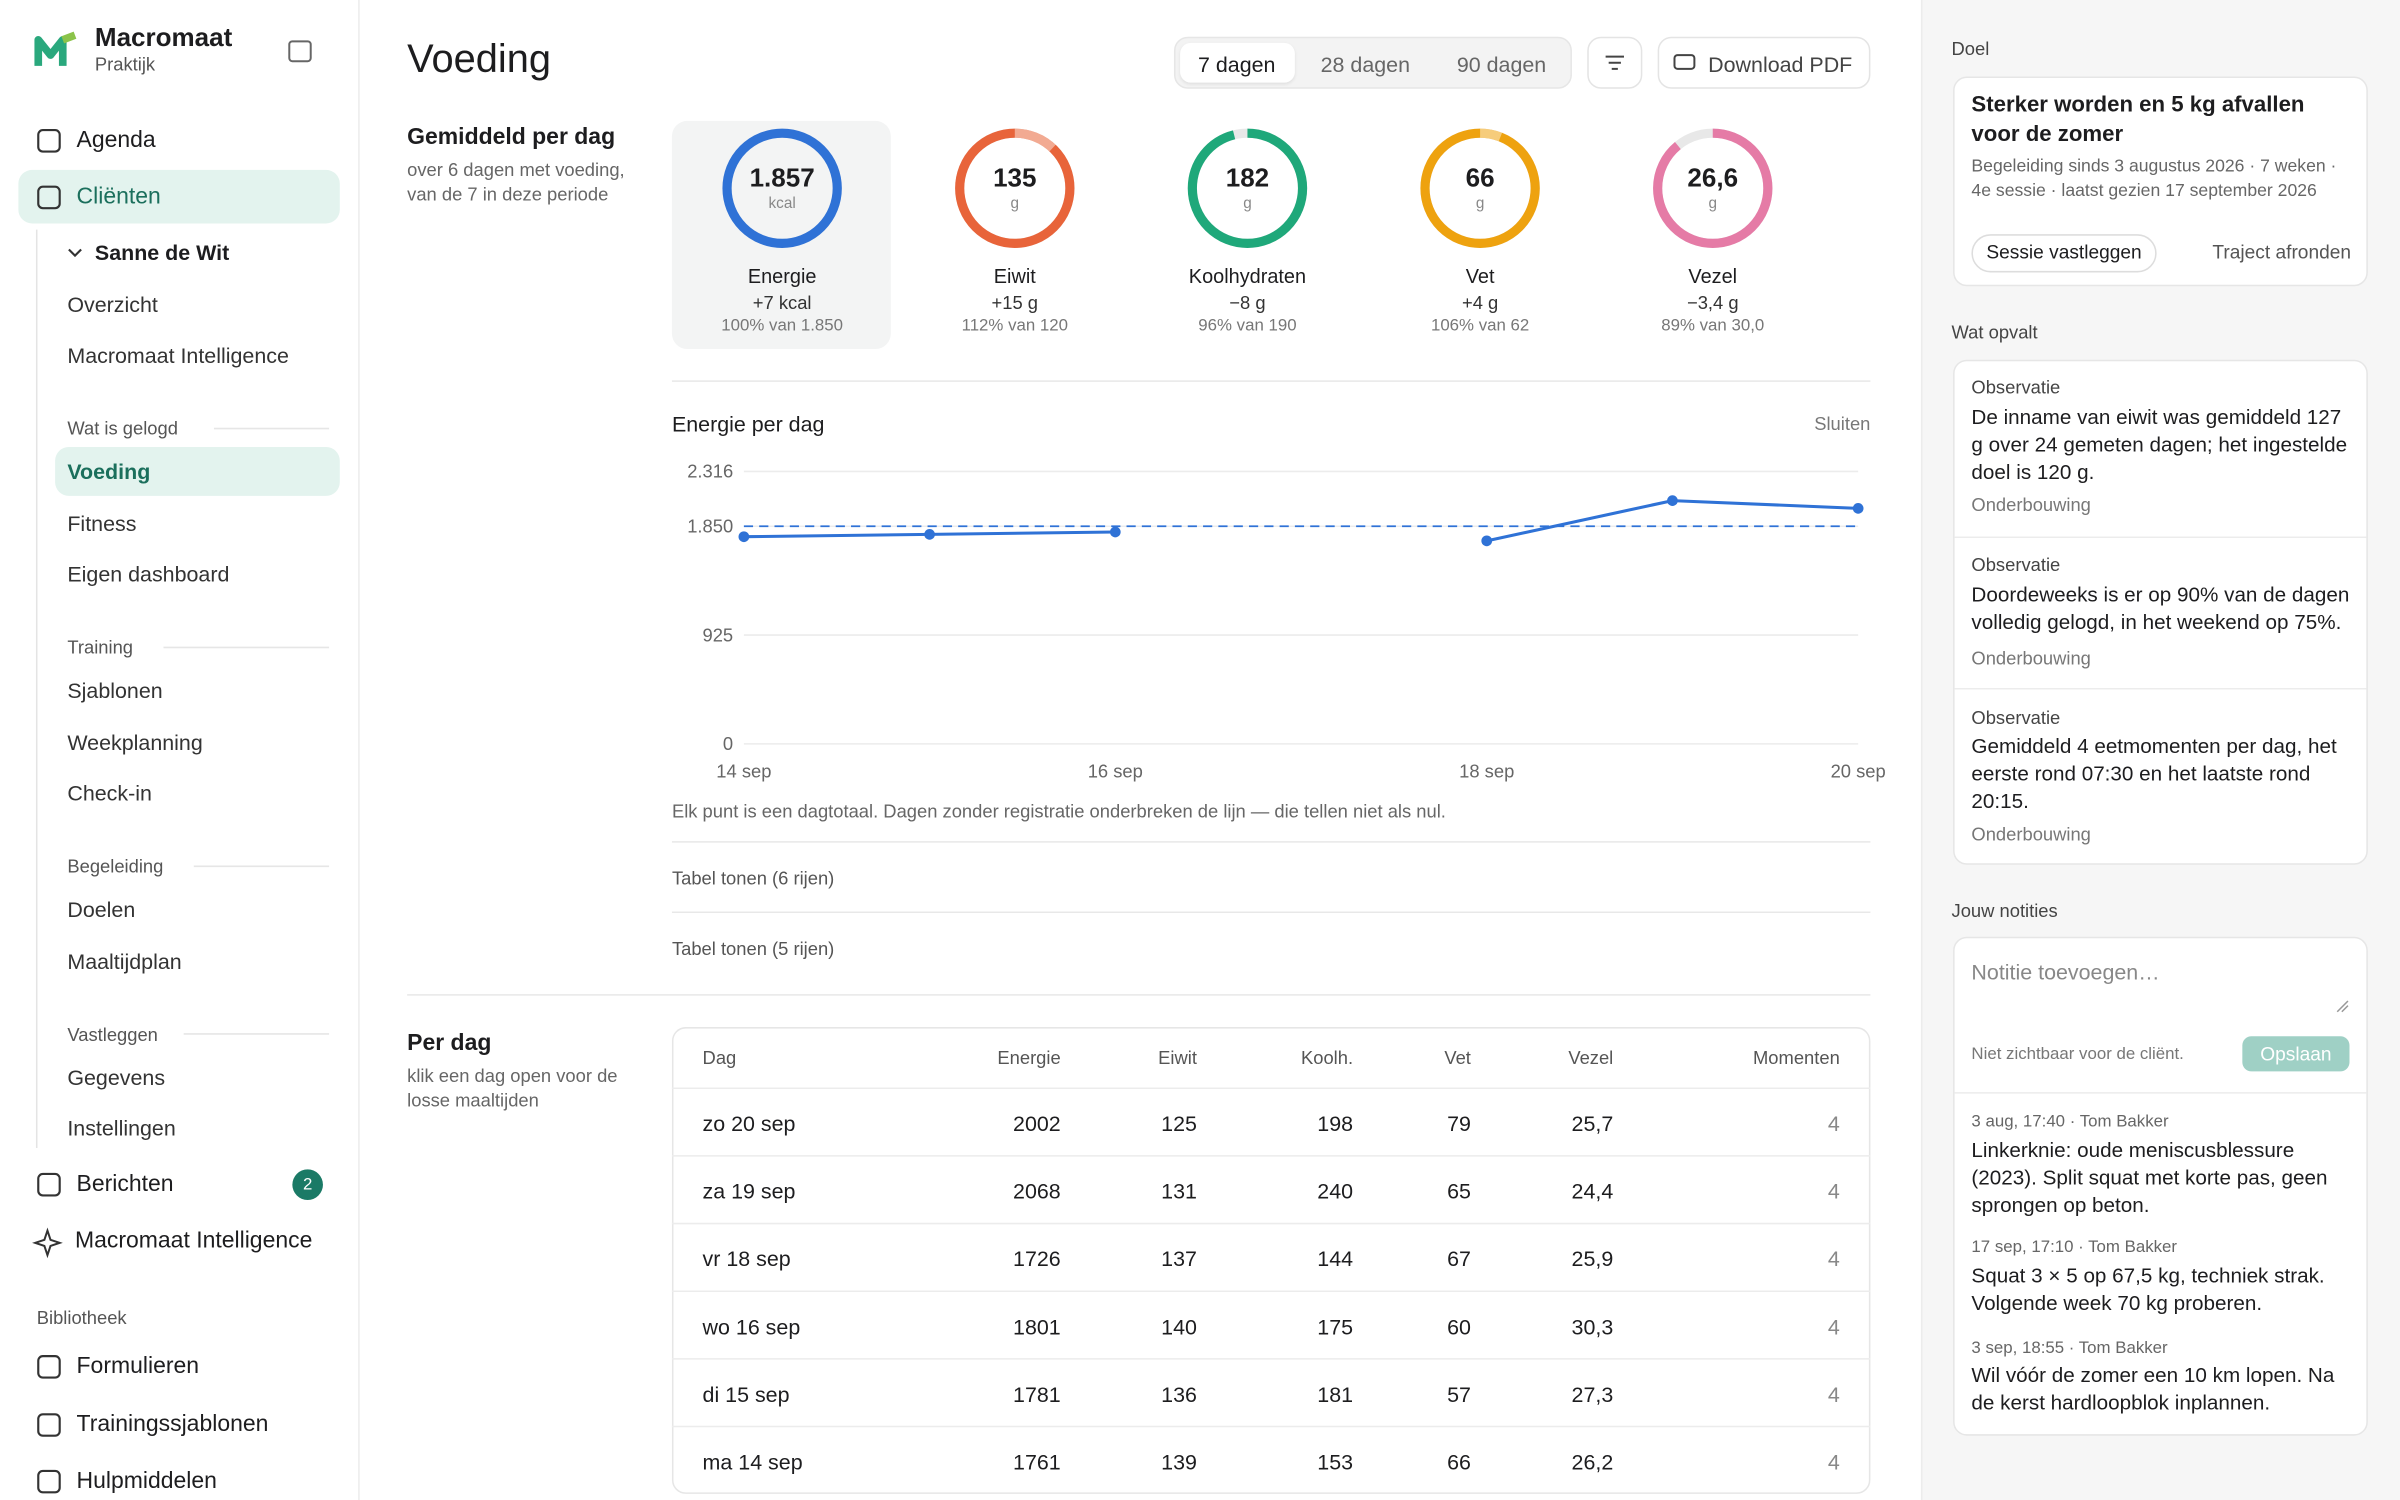  I want to click on nav-item: Hulpmiddelen, so click(146, 1480).